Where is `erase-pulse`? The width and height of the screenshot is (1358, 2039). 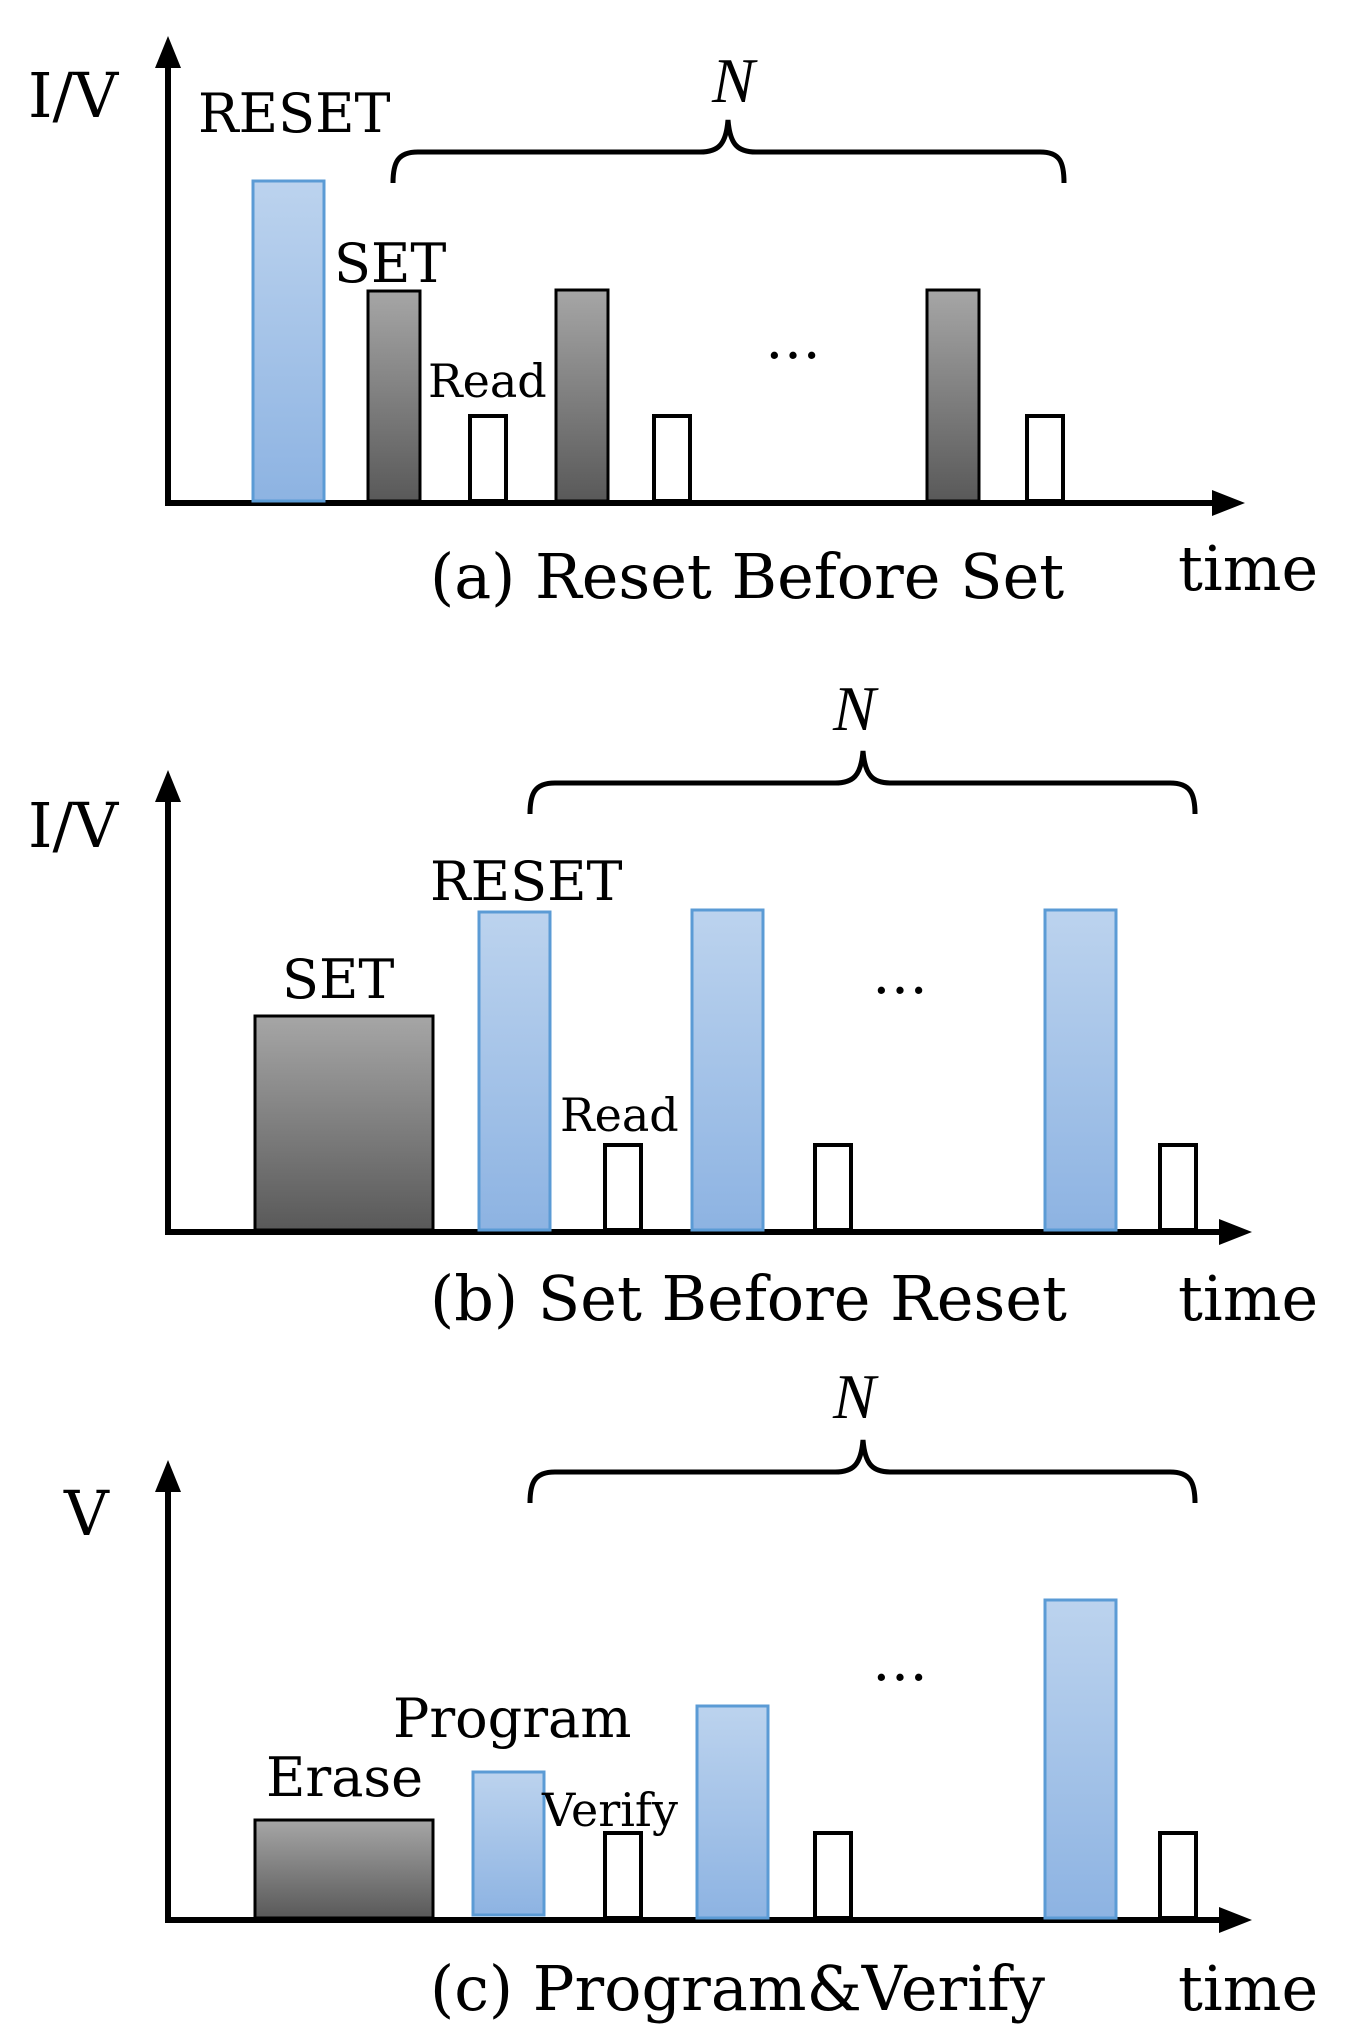
erase-pulse is located at coordinates (344, 1869).